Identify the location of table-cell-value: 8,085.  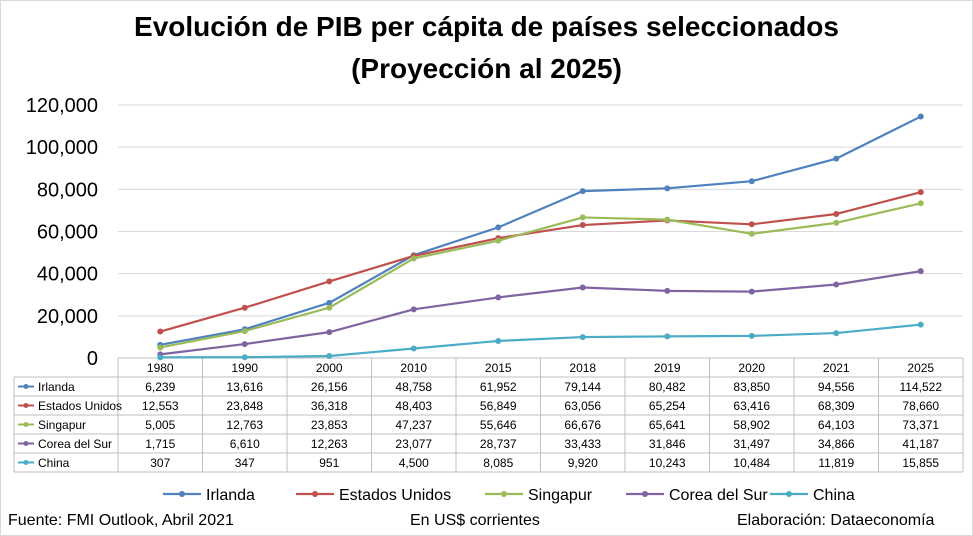
(498, 463).